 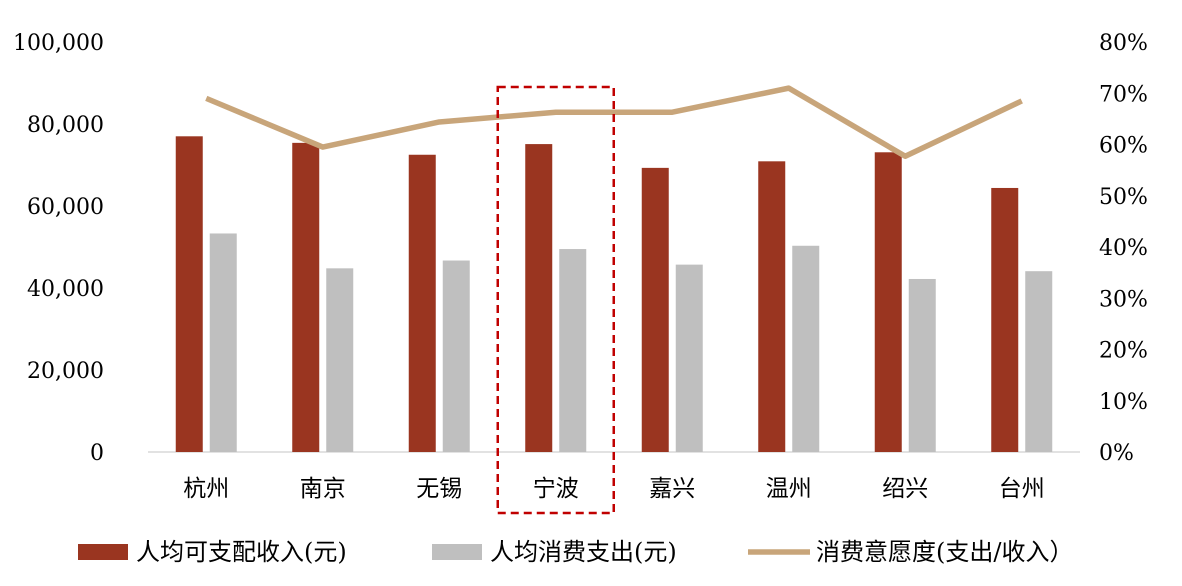 What do you see at coordinates (583, 552) in the screenshot?
I see `legend-label: 人均消费支出(元)` at bounding box center [583, 552].